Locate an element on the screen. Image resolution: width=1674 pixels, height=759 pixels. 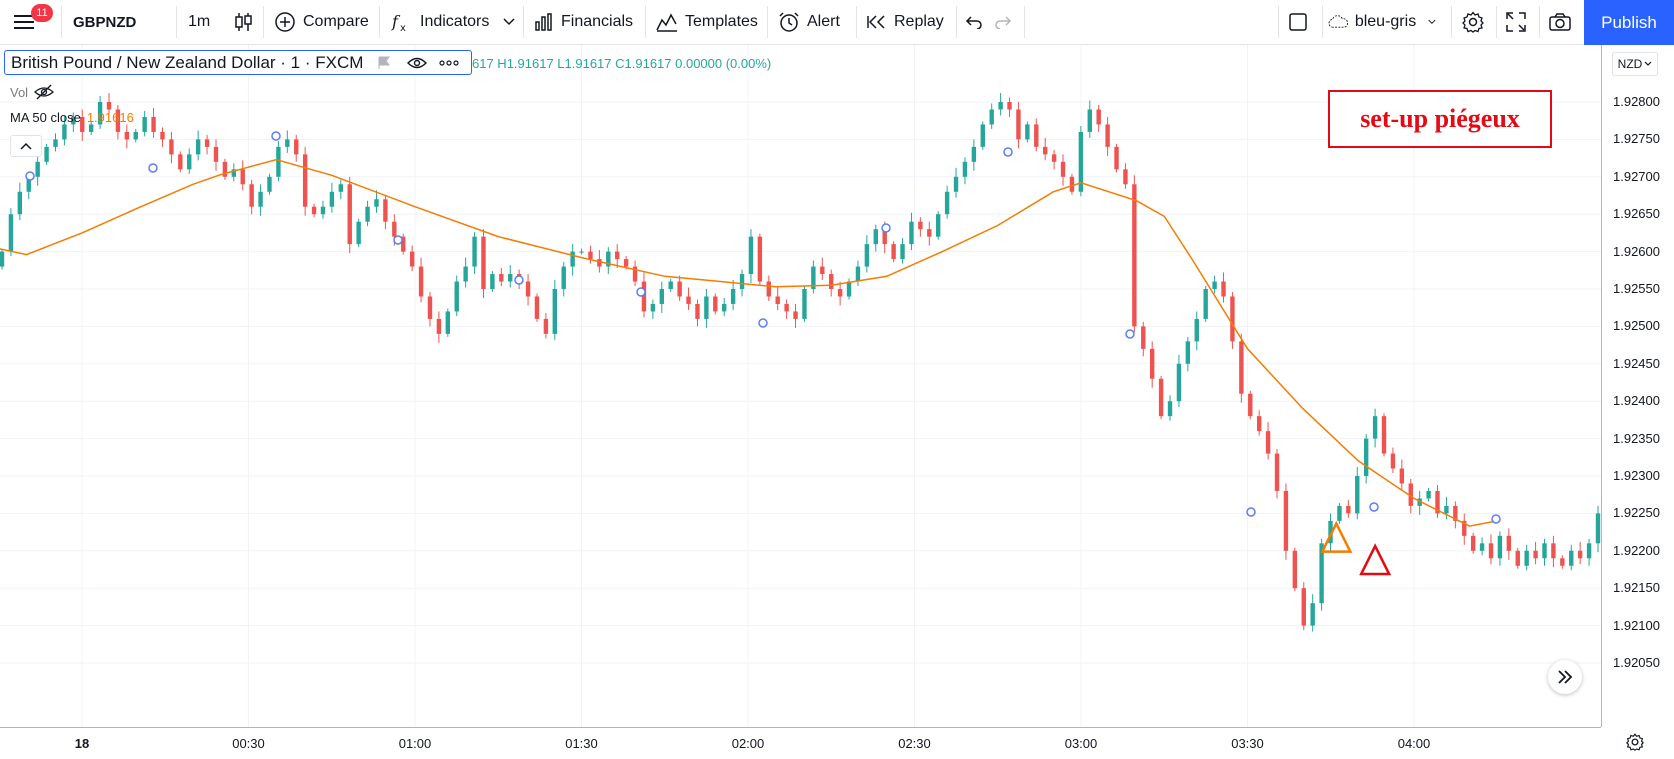
currency-button: NZD is located at coordinates (1635, 64).